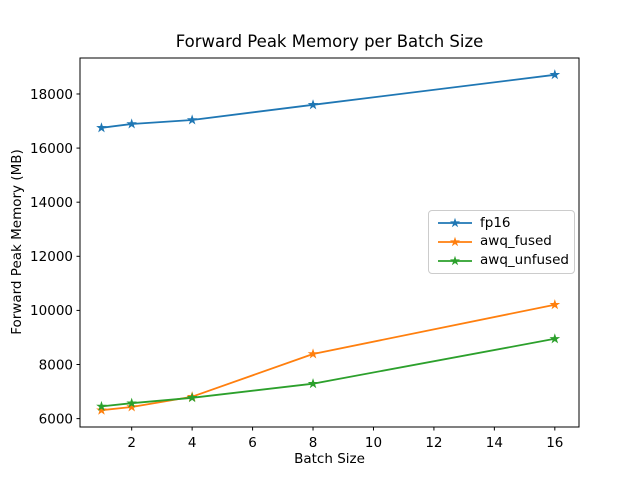 Image resolution: width=640 pixels, height=480 pixels. I want to click on x-tick-label: 14, so click(494, 443).